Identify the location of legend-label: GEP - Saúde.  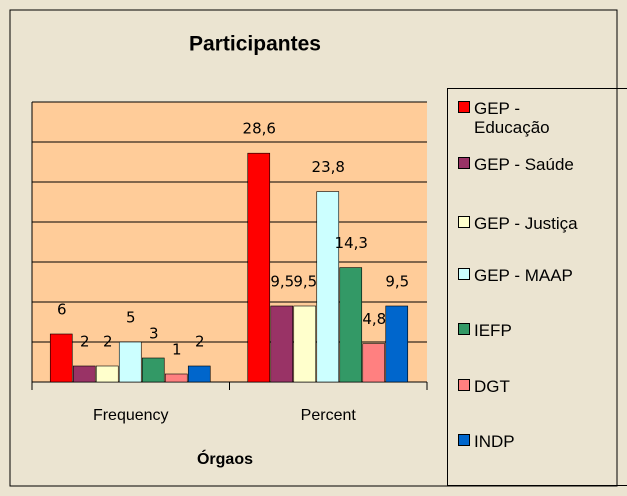
(524, 164).